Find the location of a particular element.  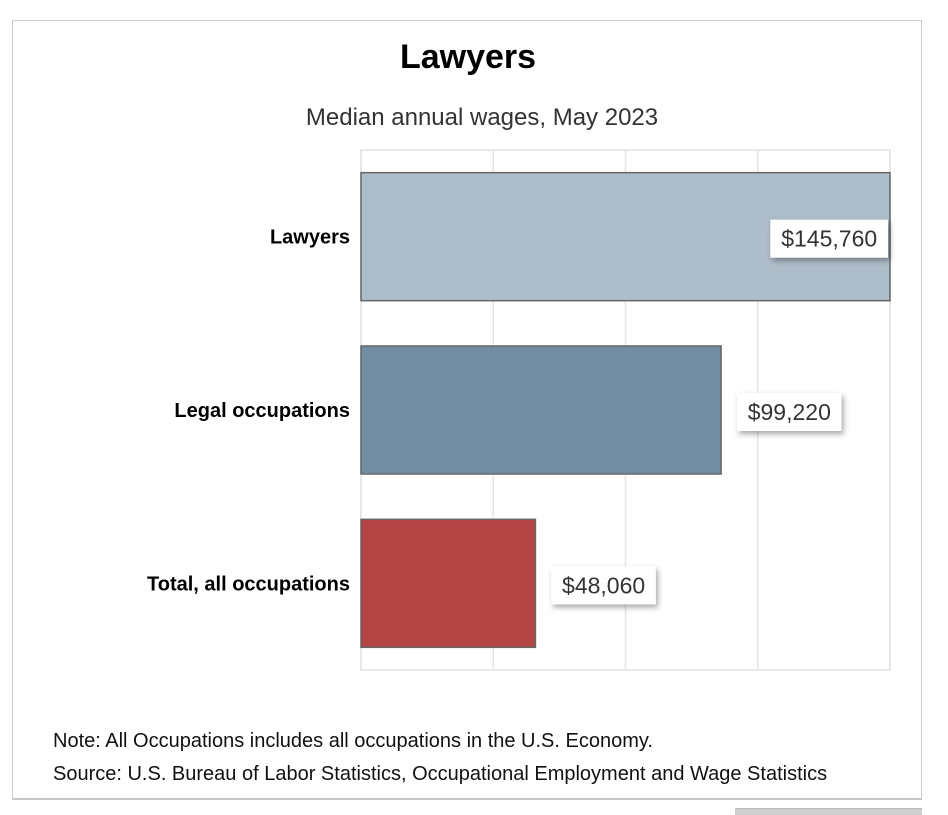

data-label: $48,060 is located at coordinates (603, 585).